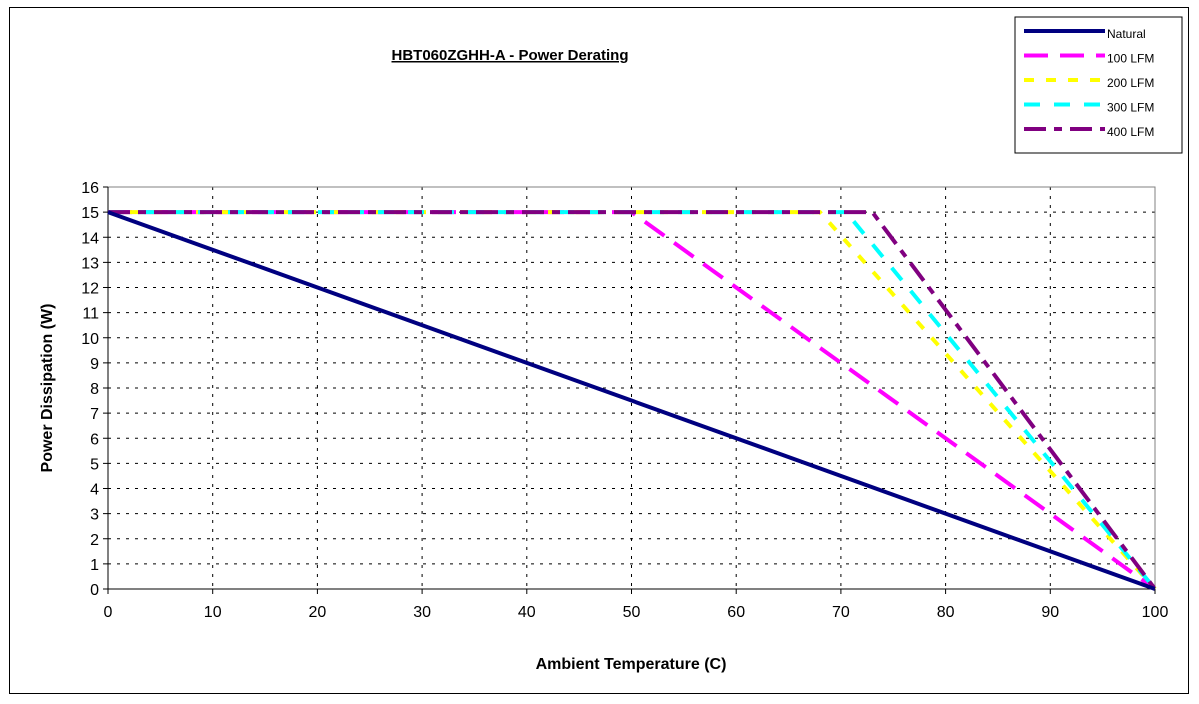 This screenshot has width=1199, height=704. I want to click on chart-title: HBT060ZGHH-A - Power Derating, so click(510, 55).